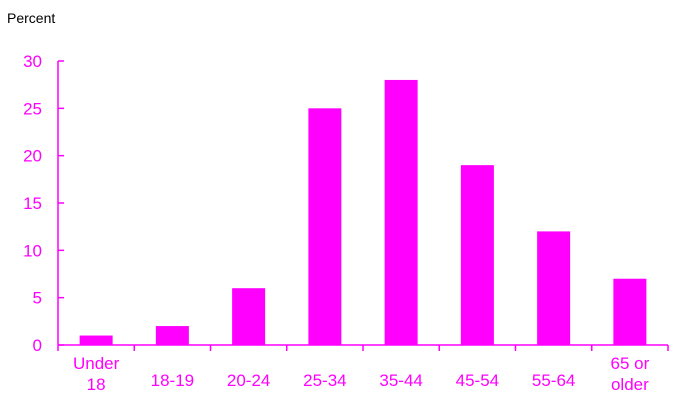  I want to click on x-tick-label: 35-44, so click(400, 380).